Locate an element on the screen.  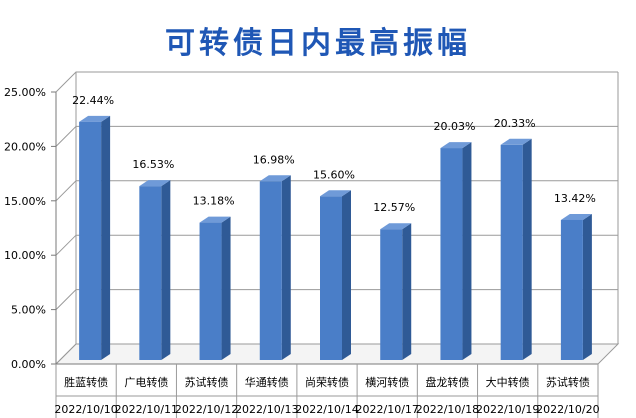
data-label: 13.18% is located at coordinates (214, 201).